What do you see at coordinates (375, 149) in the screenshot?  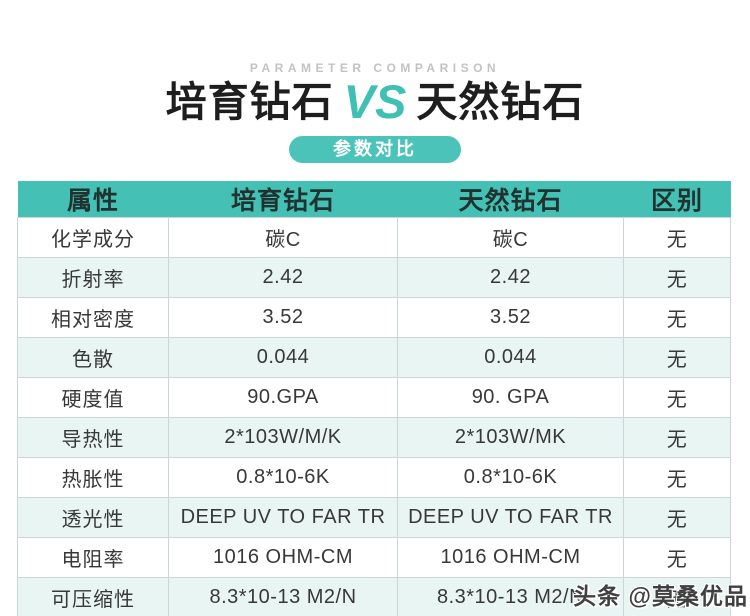 I see `subtitle-badge: 参数对比` at bounding box center [375, 149].